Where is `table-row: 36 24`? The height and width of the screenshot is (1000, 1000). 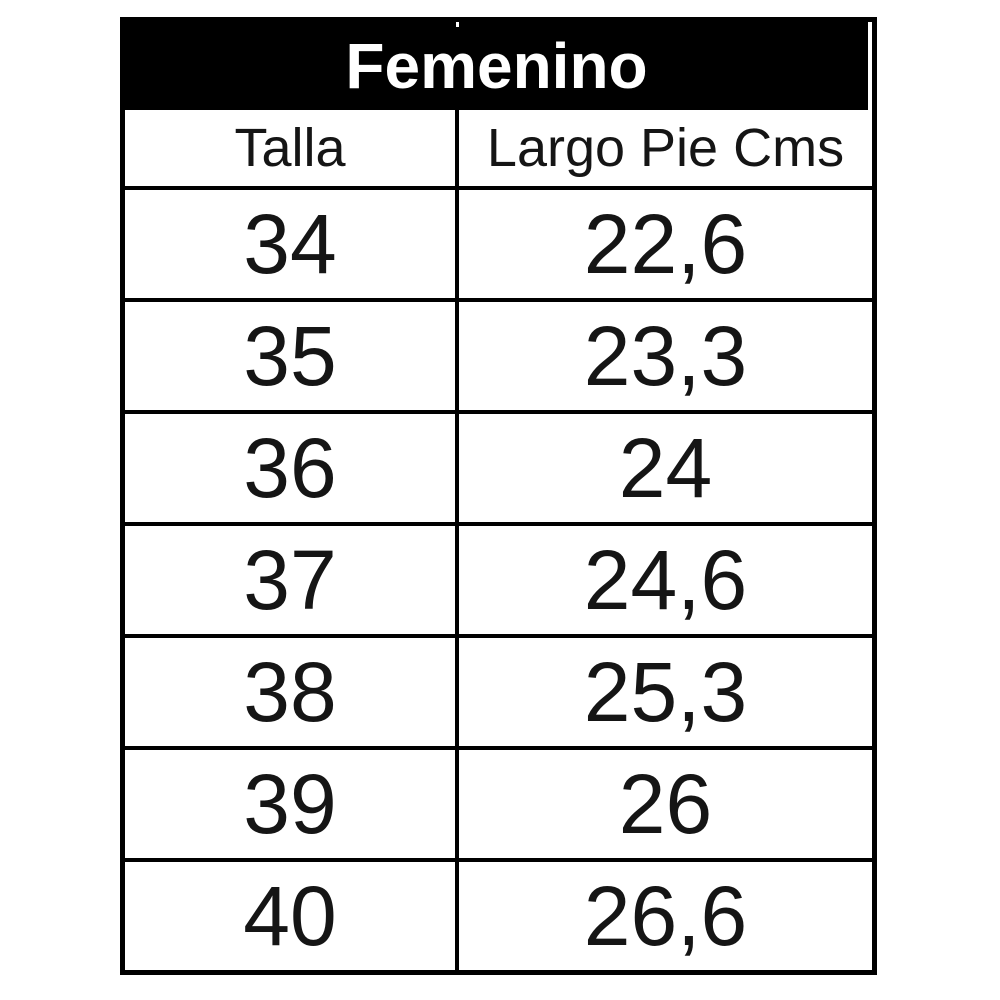 table-row: 36 24 is located at coordinates (498, 470).